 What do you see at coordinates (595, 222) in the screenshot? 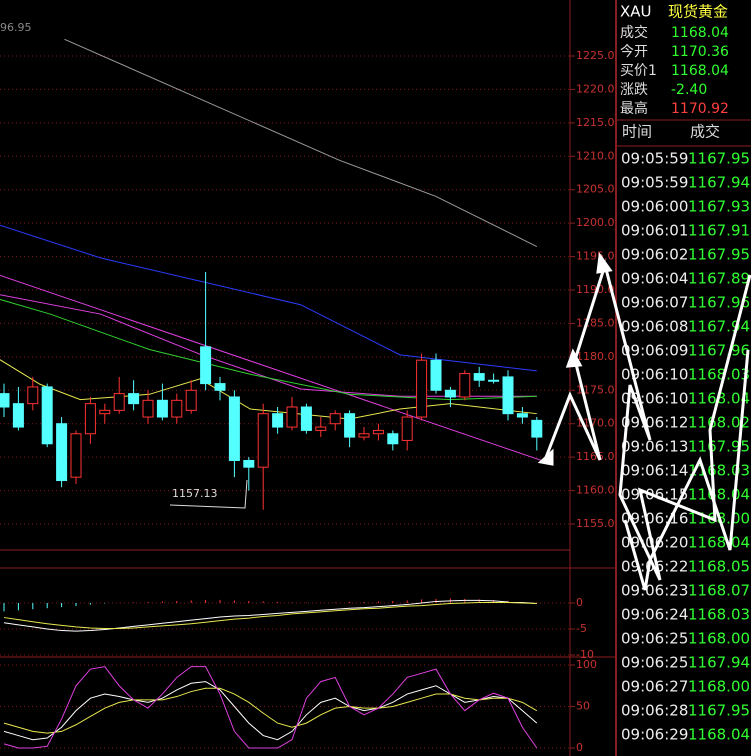
I see `y-tick-label: 1200.0` at bounding box center [595, 222].